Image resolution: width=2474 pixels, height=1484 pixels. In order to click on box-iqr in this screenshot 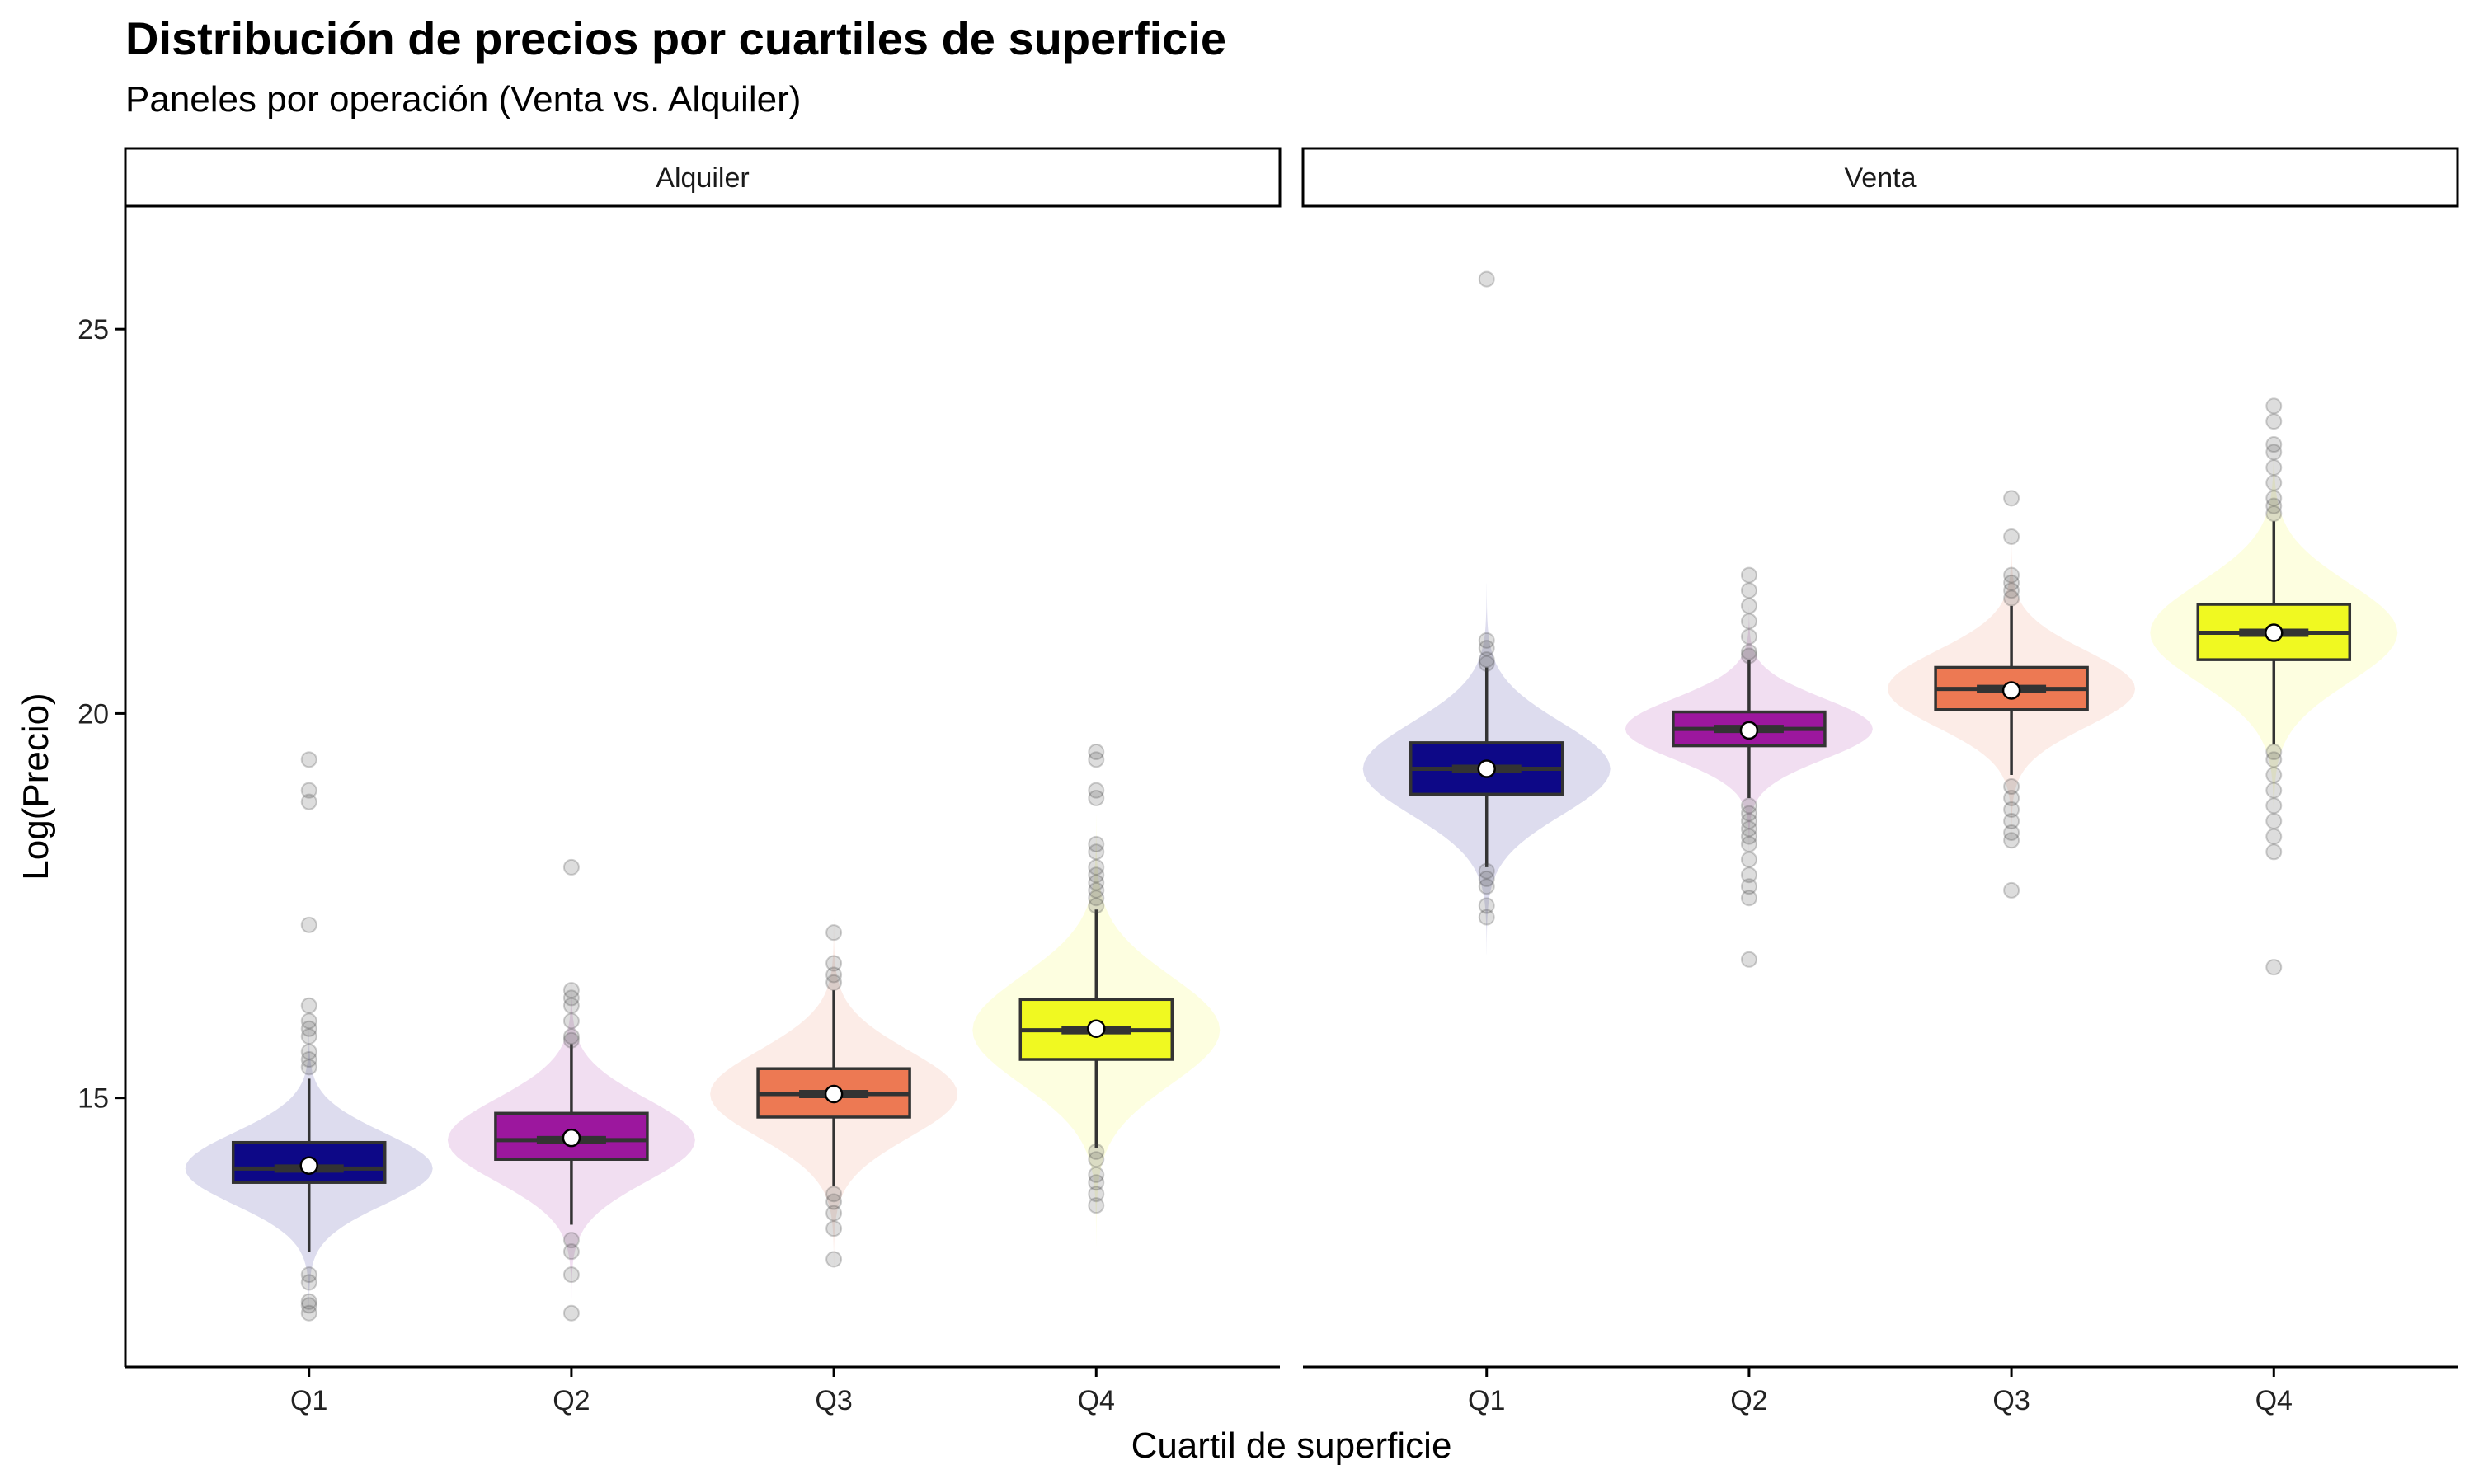, I will do `click(309, 1162)`.